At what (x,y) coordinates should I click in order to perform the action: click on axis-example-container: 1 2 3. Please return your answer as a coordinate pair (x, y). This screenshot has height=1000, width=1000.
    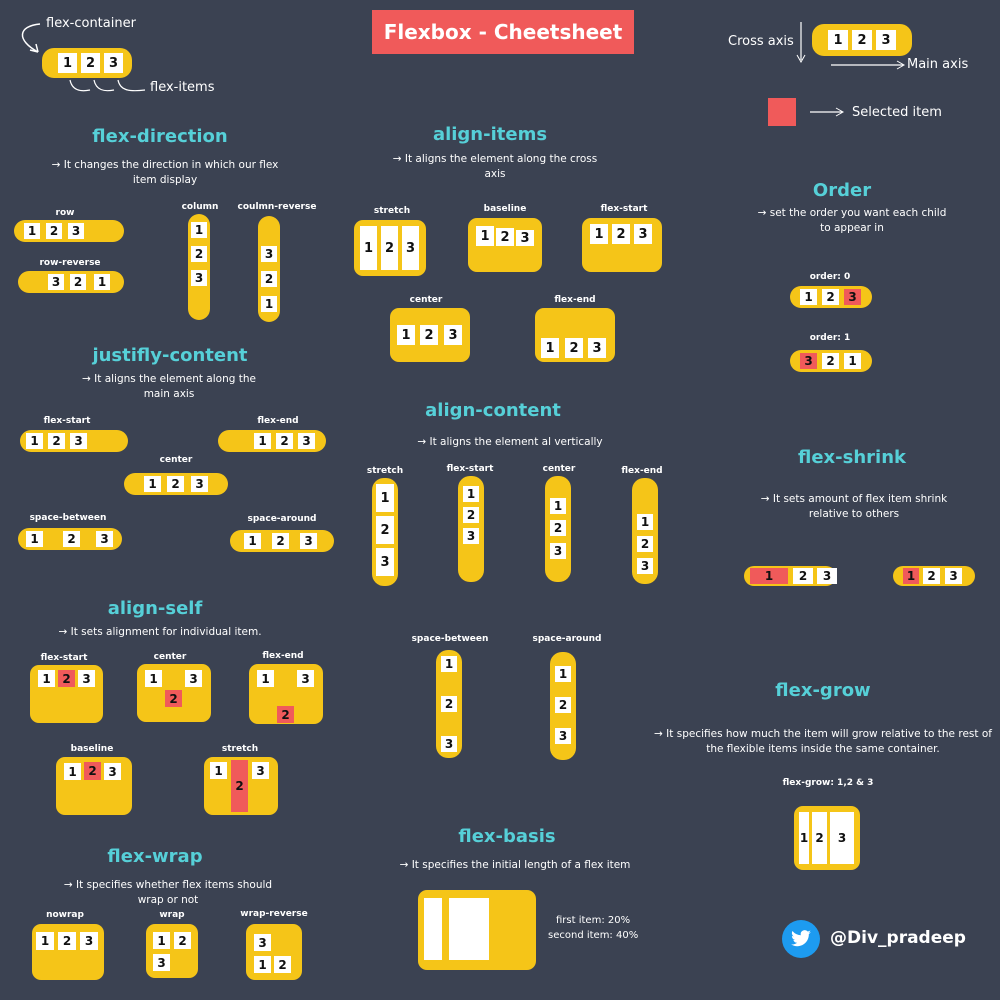
    Looking at the image, I should click on (862, 40).